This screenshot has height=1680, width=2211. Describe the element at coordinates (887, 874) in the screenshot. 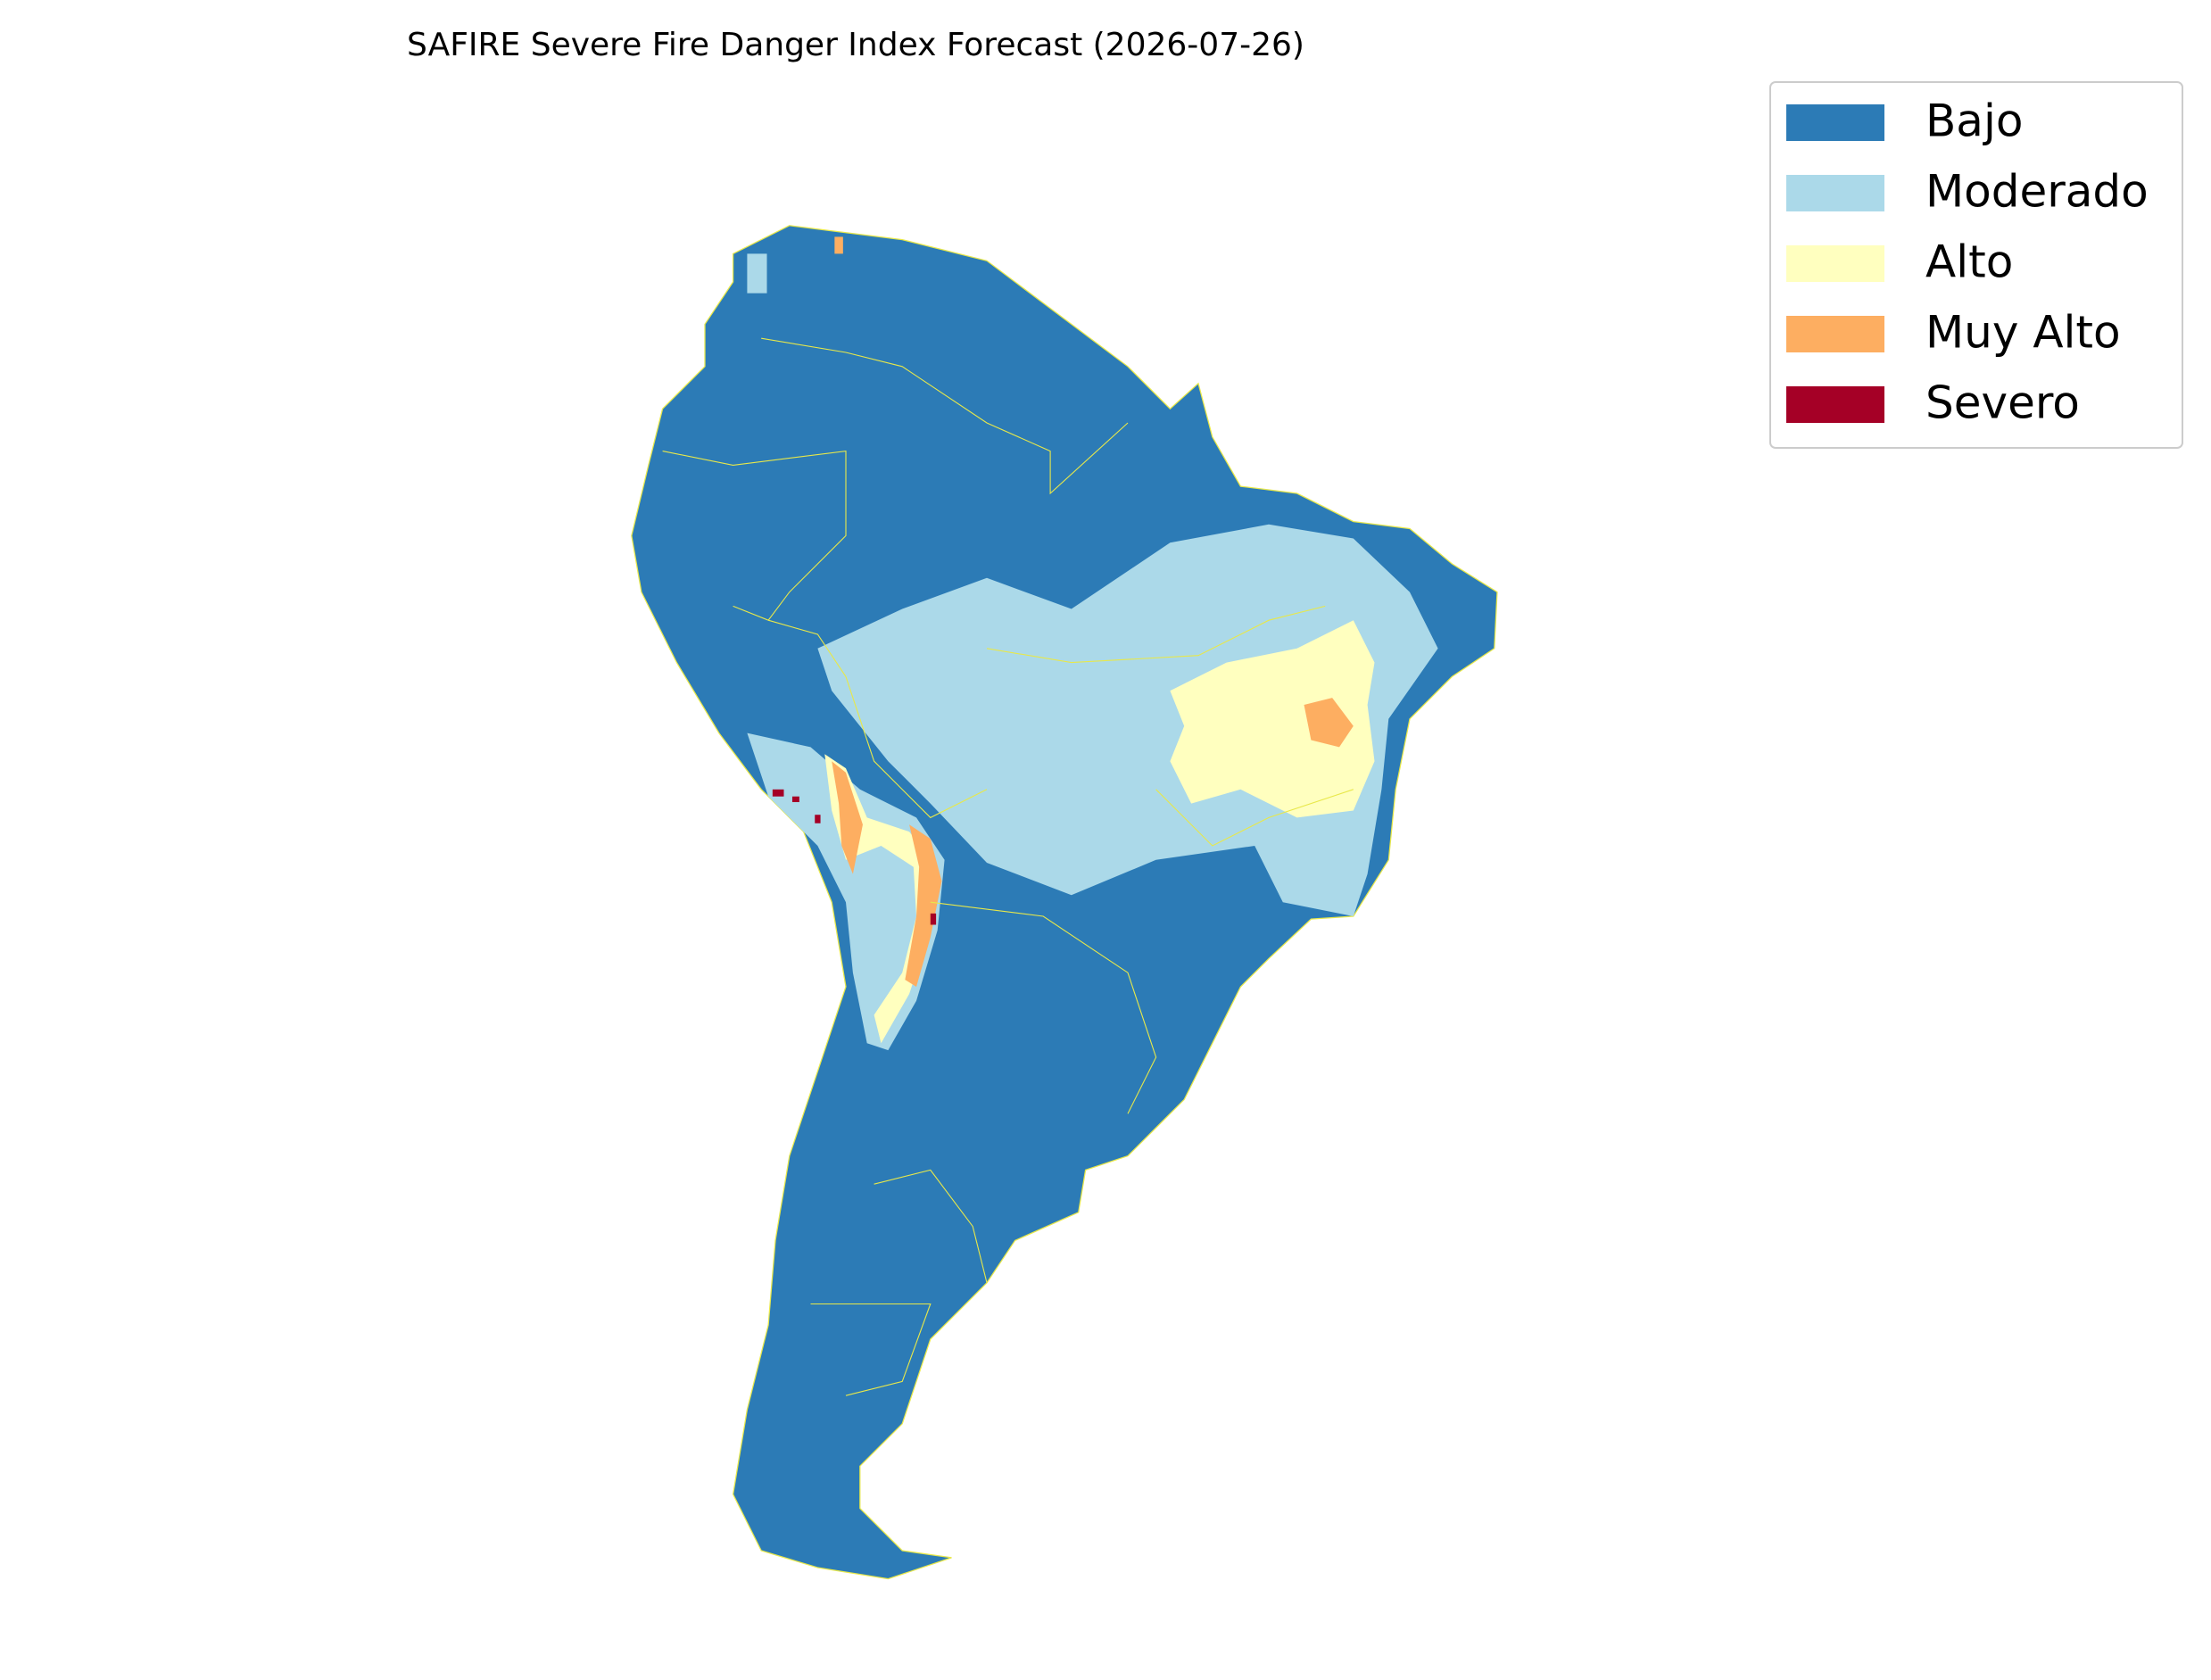

I see `andes-muy-alto` at that location.